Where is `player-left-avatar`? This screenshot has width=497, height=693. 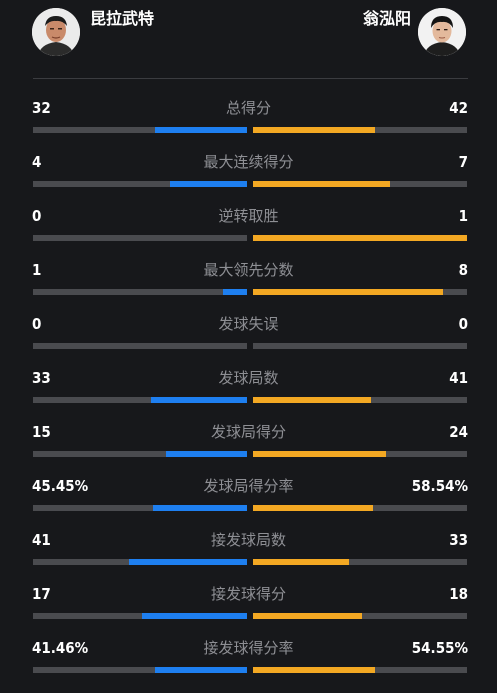
player-left-avatar is located at coordinates (56, 32).